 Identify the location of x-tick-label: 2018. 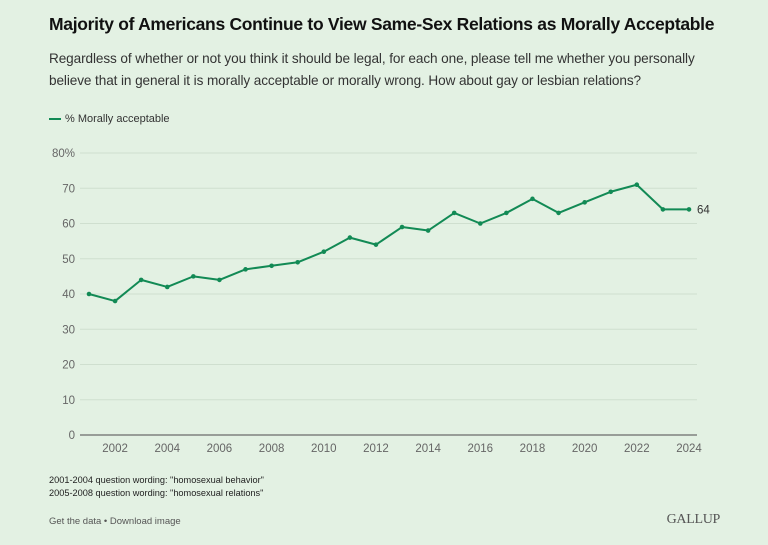
(533, 449).